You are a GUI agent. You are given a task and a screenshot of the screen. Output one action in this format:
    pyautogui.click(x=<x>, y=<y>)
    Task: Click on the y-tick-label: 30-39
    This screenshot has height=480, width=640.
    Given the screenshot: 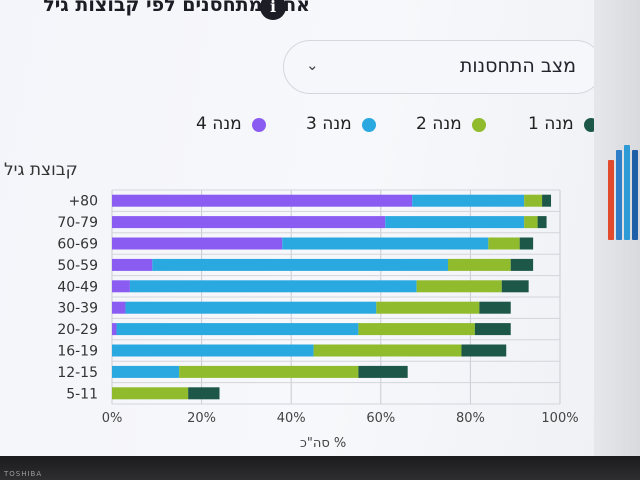 What is the action you would take?
    pyautogui.click(x=77, y=309)
    